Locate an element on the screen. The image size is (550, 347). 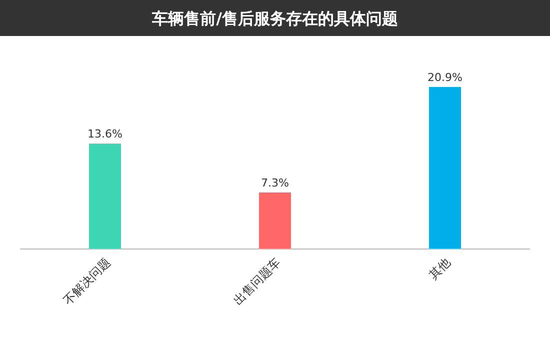
x-tick-label: 出售问题车 is located at coordinates (257, 281).